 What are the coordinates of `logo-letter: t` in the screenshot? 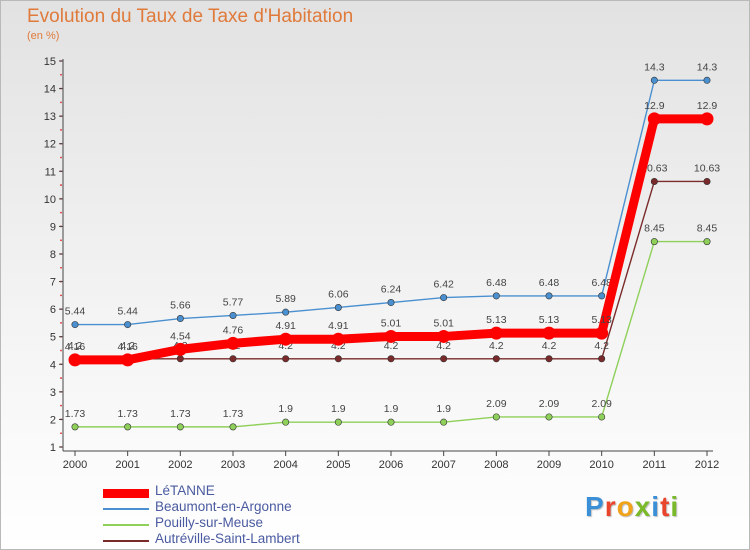 It's located at (665, 506).